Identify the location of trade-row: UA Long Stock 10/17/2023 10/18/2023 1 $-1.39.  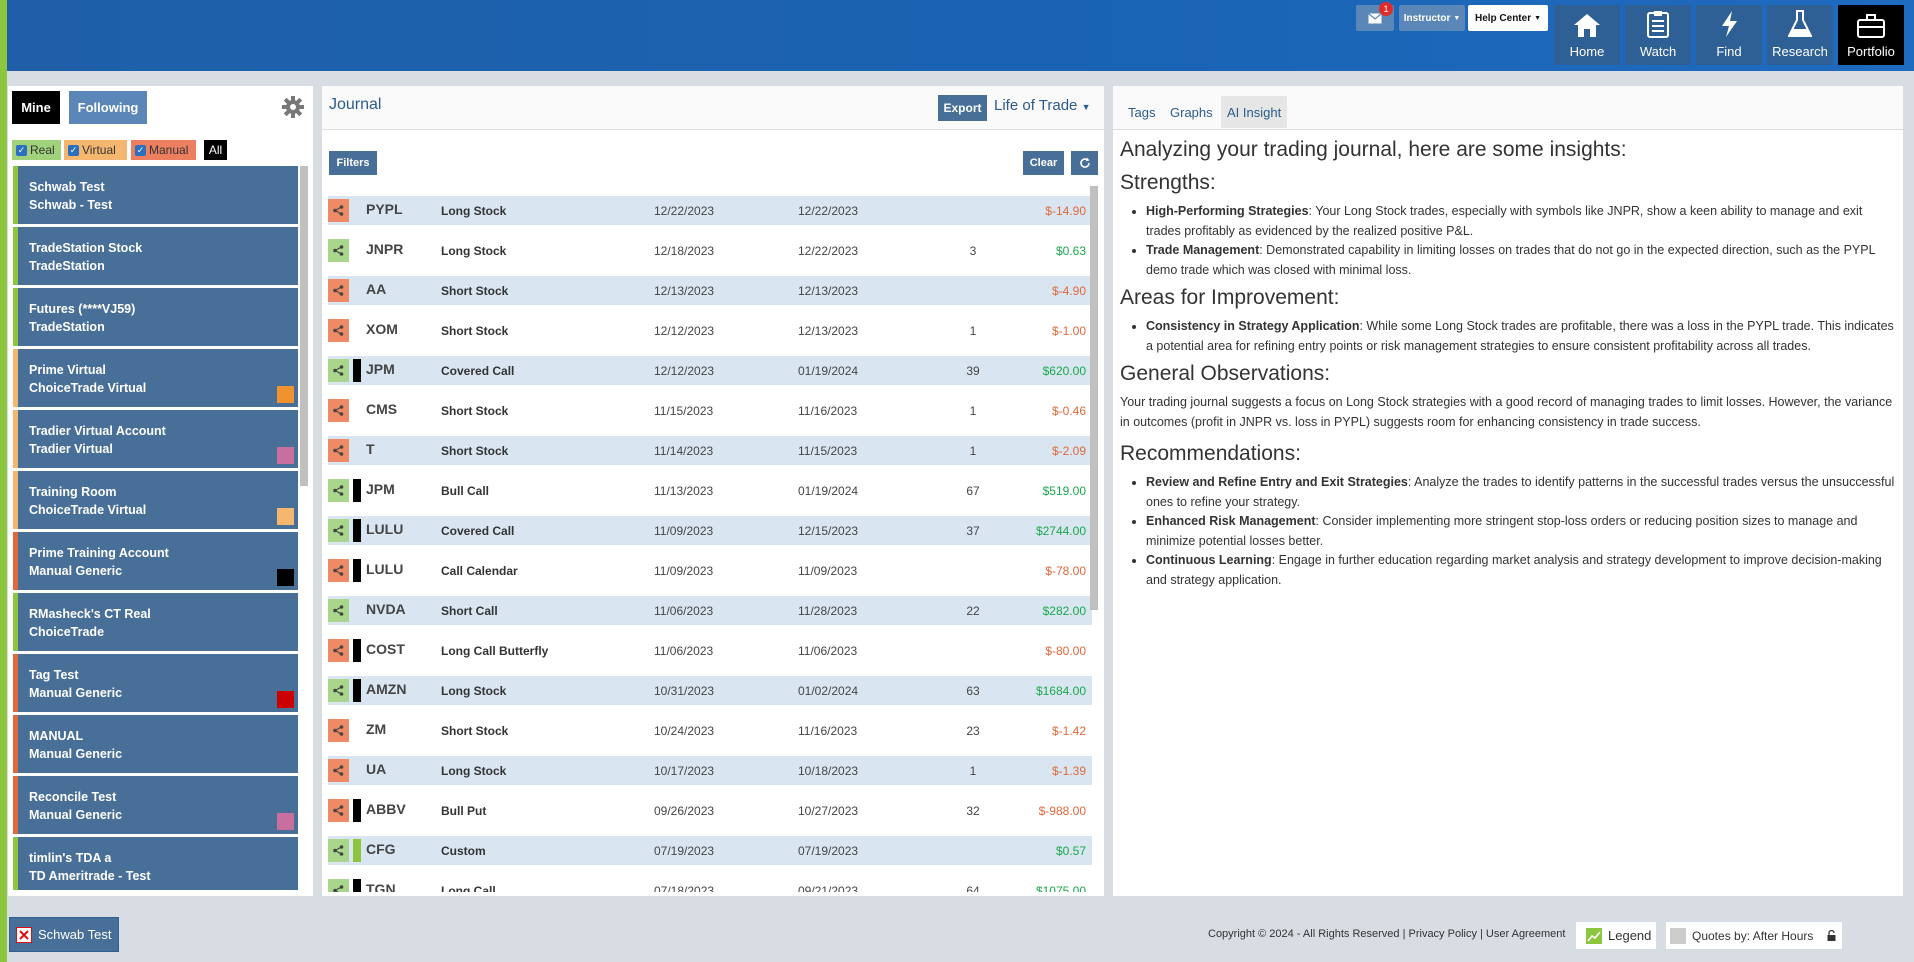
(710, 770).